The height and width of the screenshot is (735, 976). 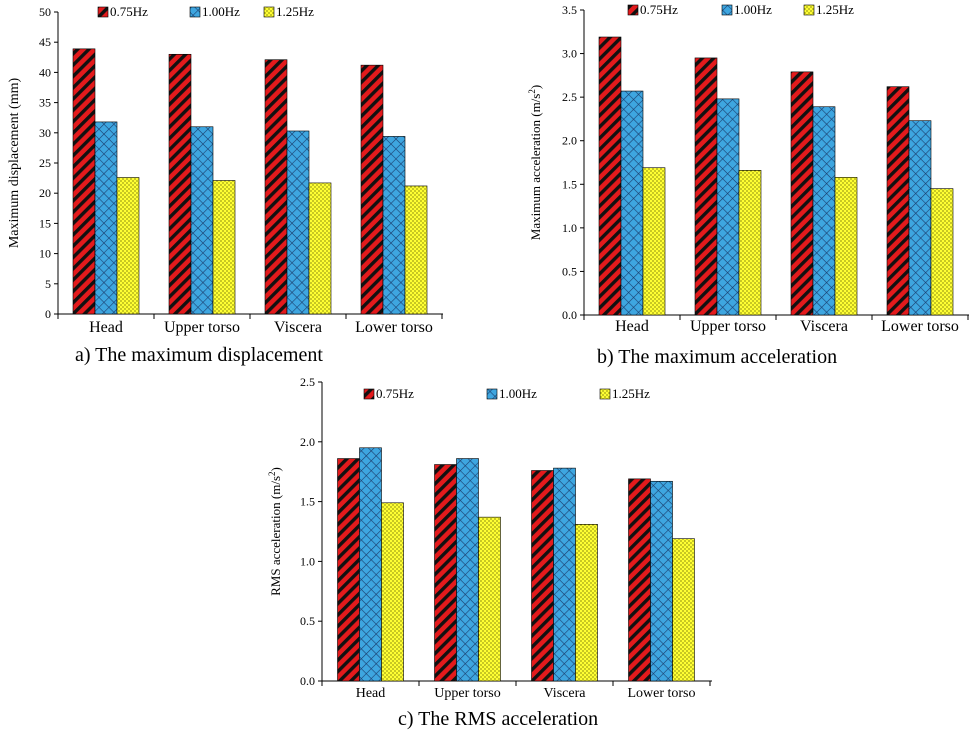 What do you see at coordinates (569, 54) in the screenshot?
I see `y-tick-label: 3.0` at bounding box center [569, 54].